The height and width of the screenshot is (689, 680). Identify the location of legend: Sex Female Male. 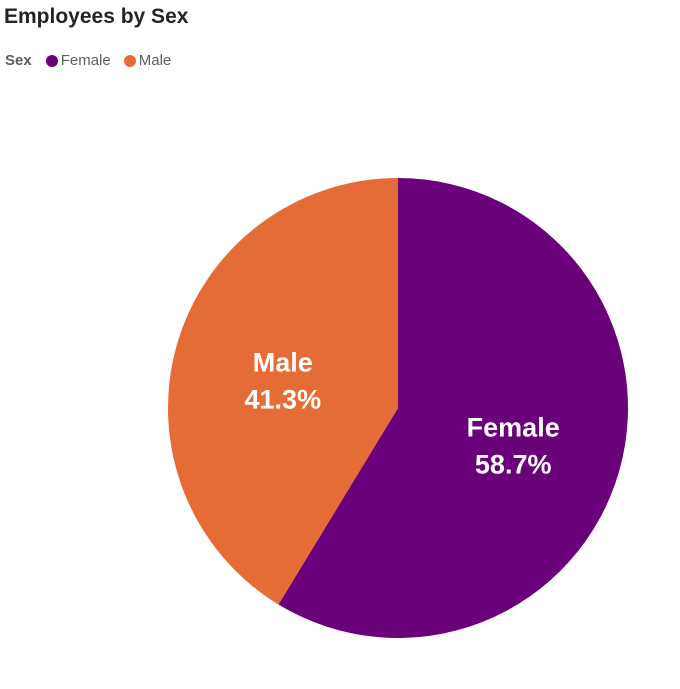
(94, 61).